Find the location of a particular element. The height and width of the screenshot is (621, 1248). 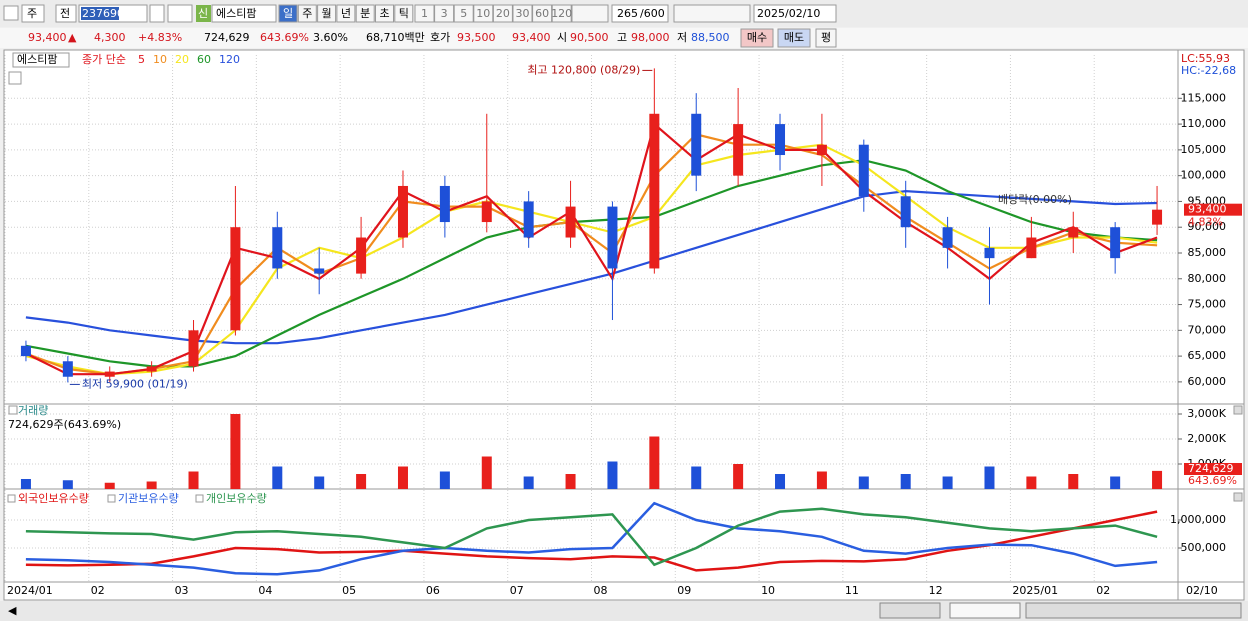

x-tick-label: 09 is located at coordinates (684, 590).